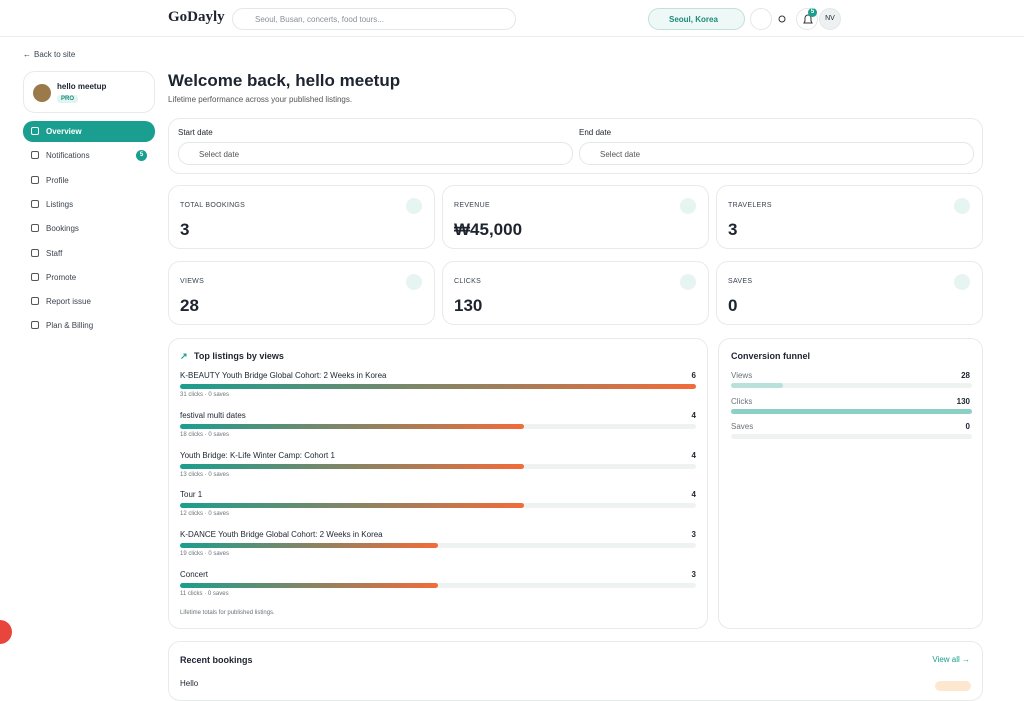  What do you see at coordinates (239, 356) in the screenshot?
I see `top-listings-title: Top listings by views` at bounding box center [239, 356].